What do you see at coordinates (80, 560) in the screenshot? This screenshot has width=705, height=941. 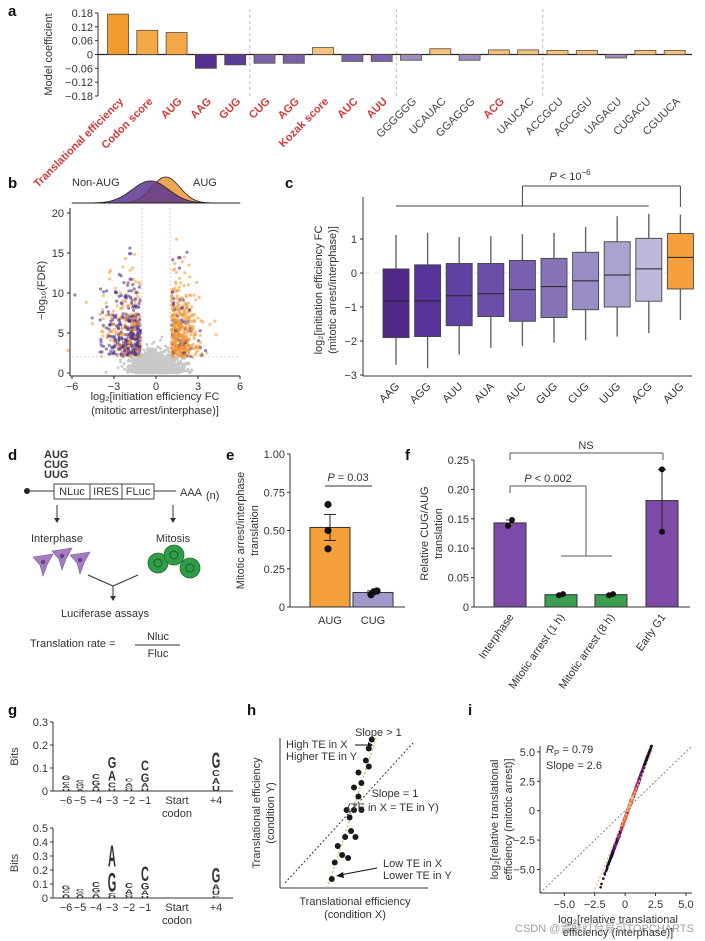 I see `nucleus-icon` at bounding box center [80, 560].